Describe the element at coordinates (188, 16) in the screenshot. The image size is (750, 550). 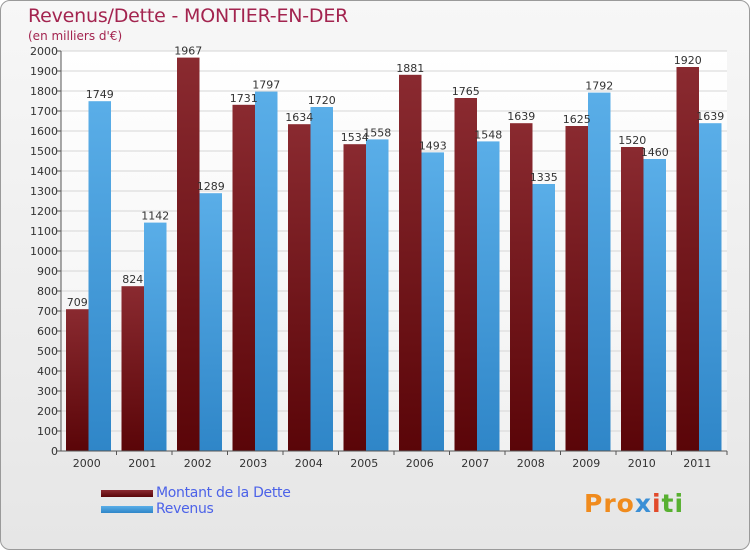
I see `chart-title: Revenus/Dette - MONTIER-EN-DER` at that location.